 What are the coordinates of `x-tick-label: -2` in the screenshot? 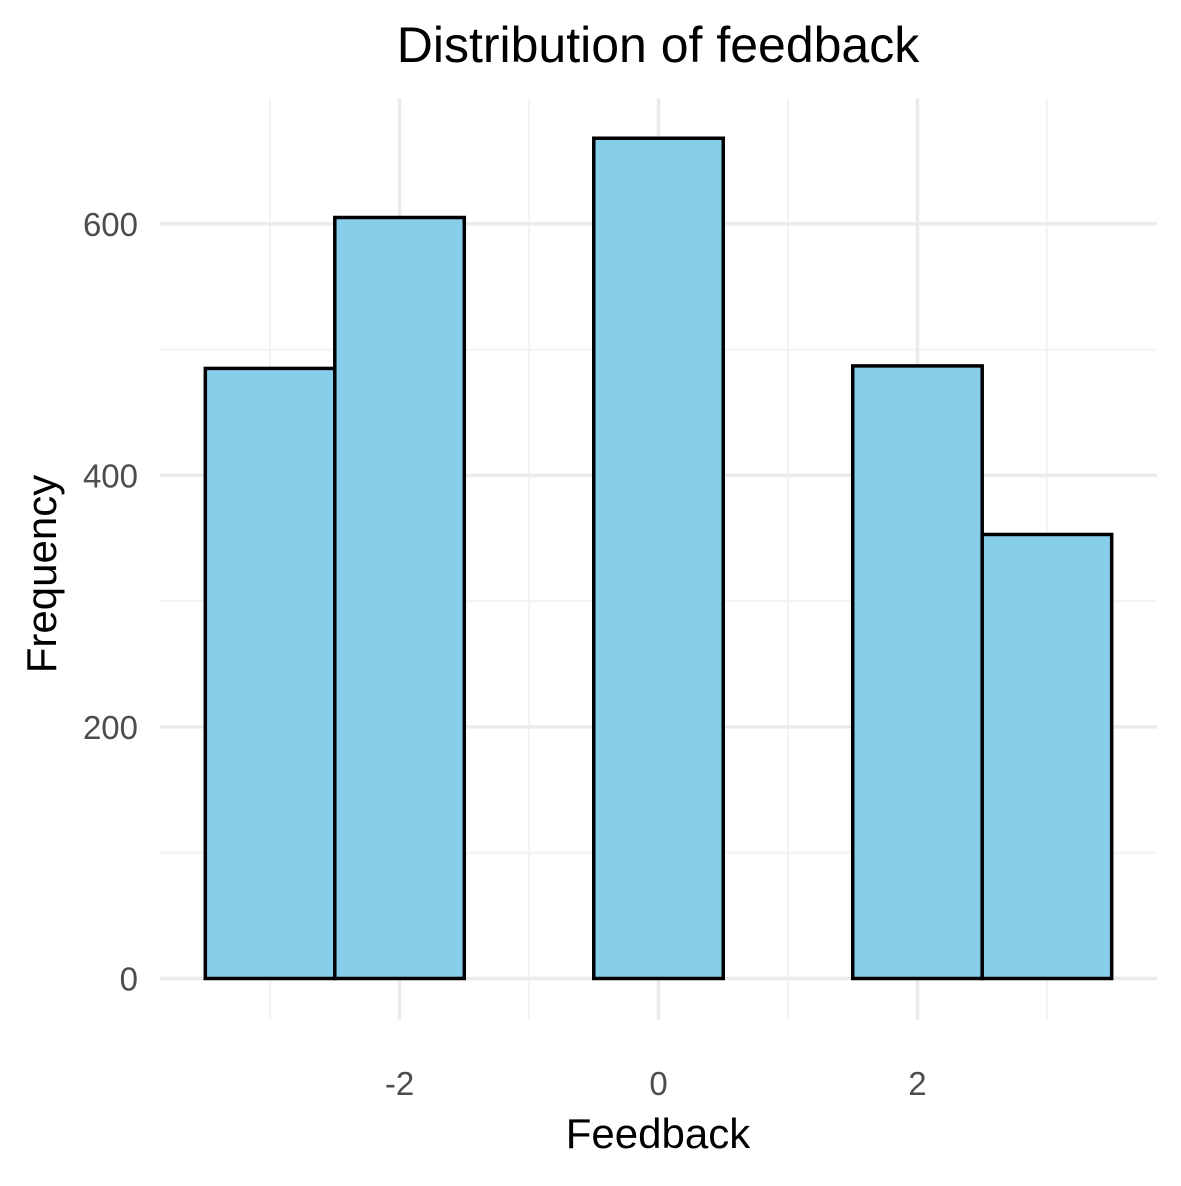 It's located at (399, 1083).